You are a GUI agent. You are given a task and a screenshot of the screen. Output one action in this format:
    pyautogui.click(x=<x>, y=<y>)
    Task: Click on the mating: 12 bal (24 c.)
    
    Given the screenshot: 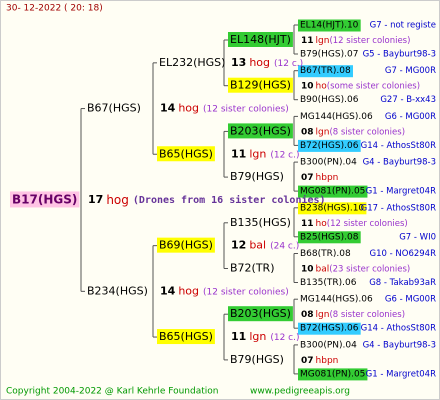 What is the action you would take?
    pyautogui.click(x=265, y=245)
    